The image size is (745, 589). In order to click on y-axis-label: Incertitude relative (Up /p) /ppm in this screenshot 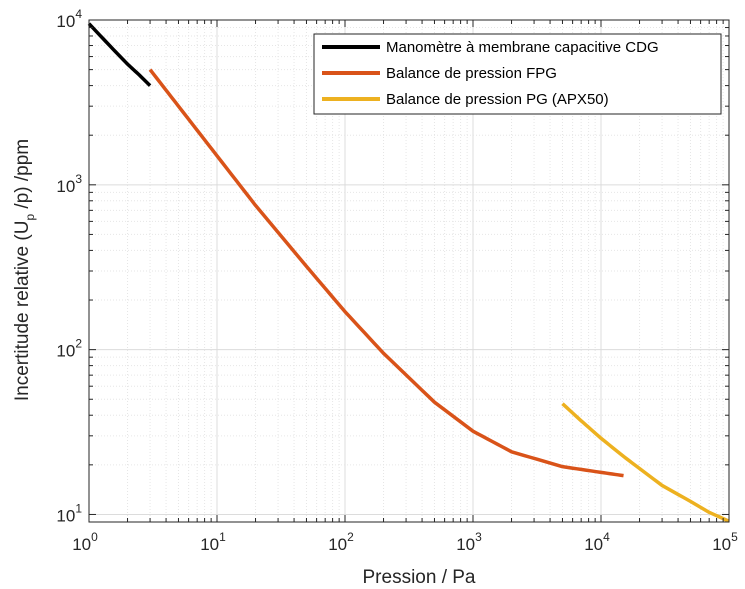, I will do `click(24, 270)`.